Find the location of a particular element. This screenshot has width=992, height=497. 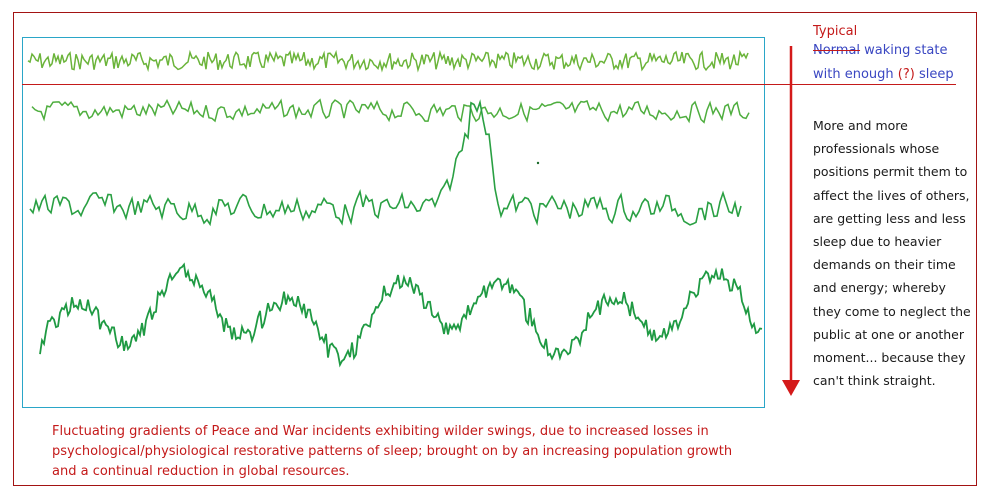

sleep-text: sleep is located at coordinates (934, 74).